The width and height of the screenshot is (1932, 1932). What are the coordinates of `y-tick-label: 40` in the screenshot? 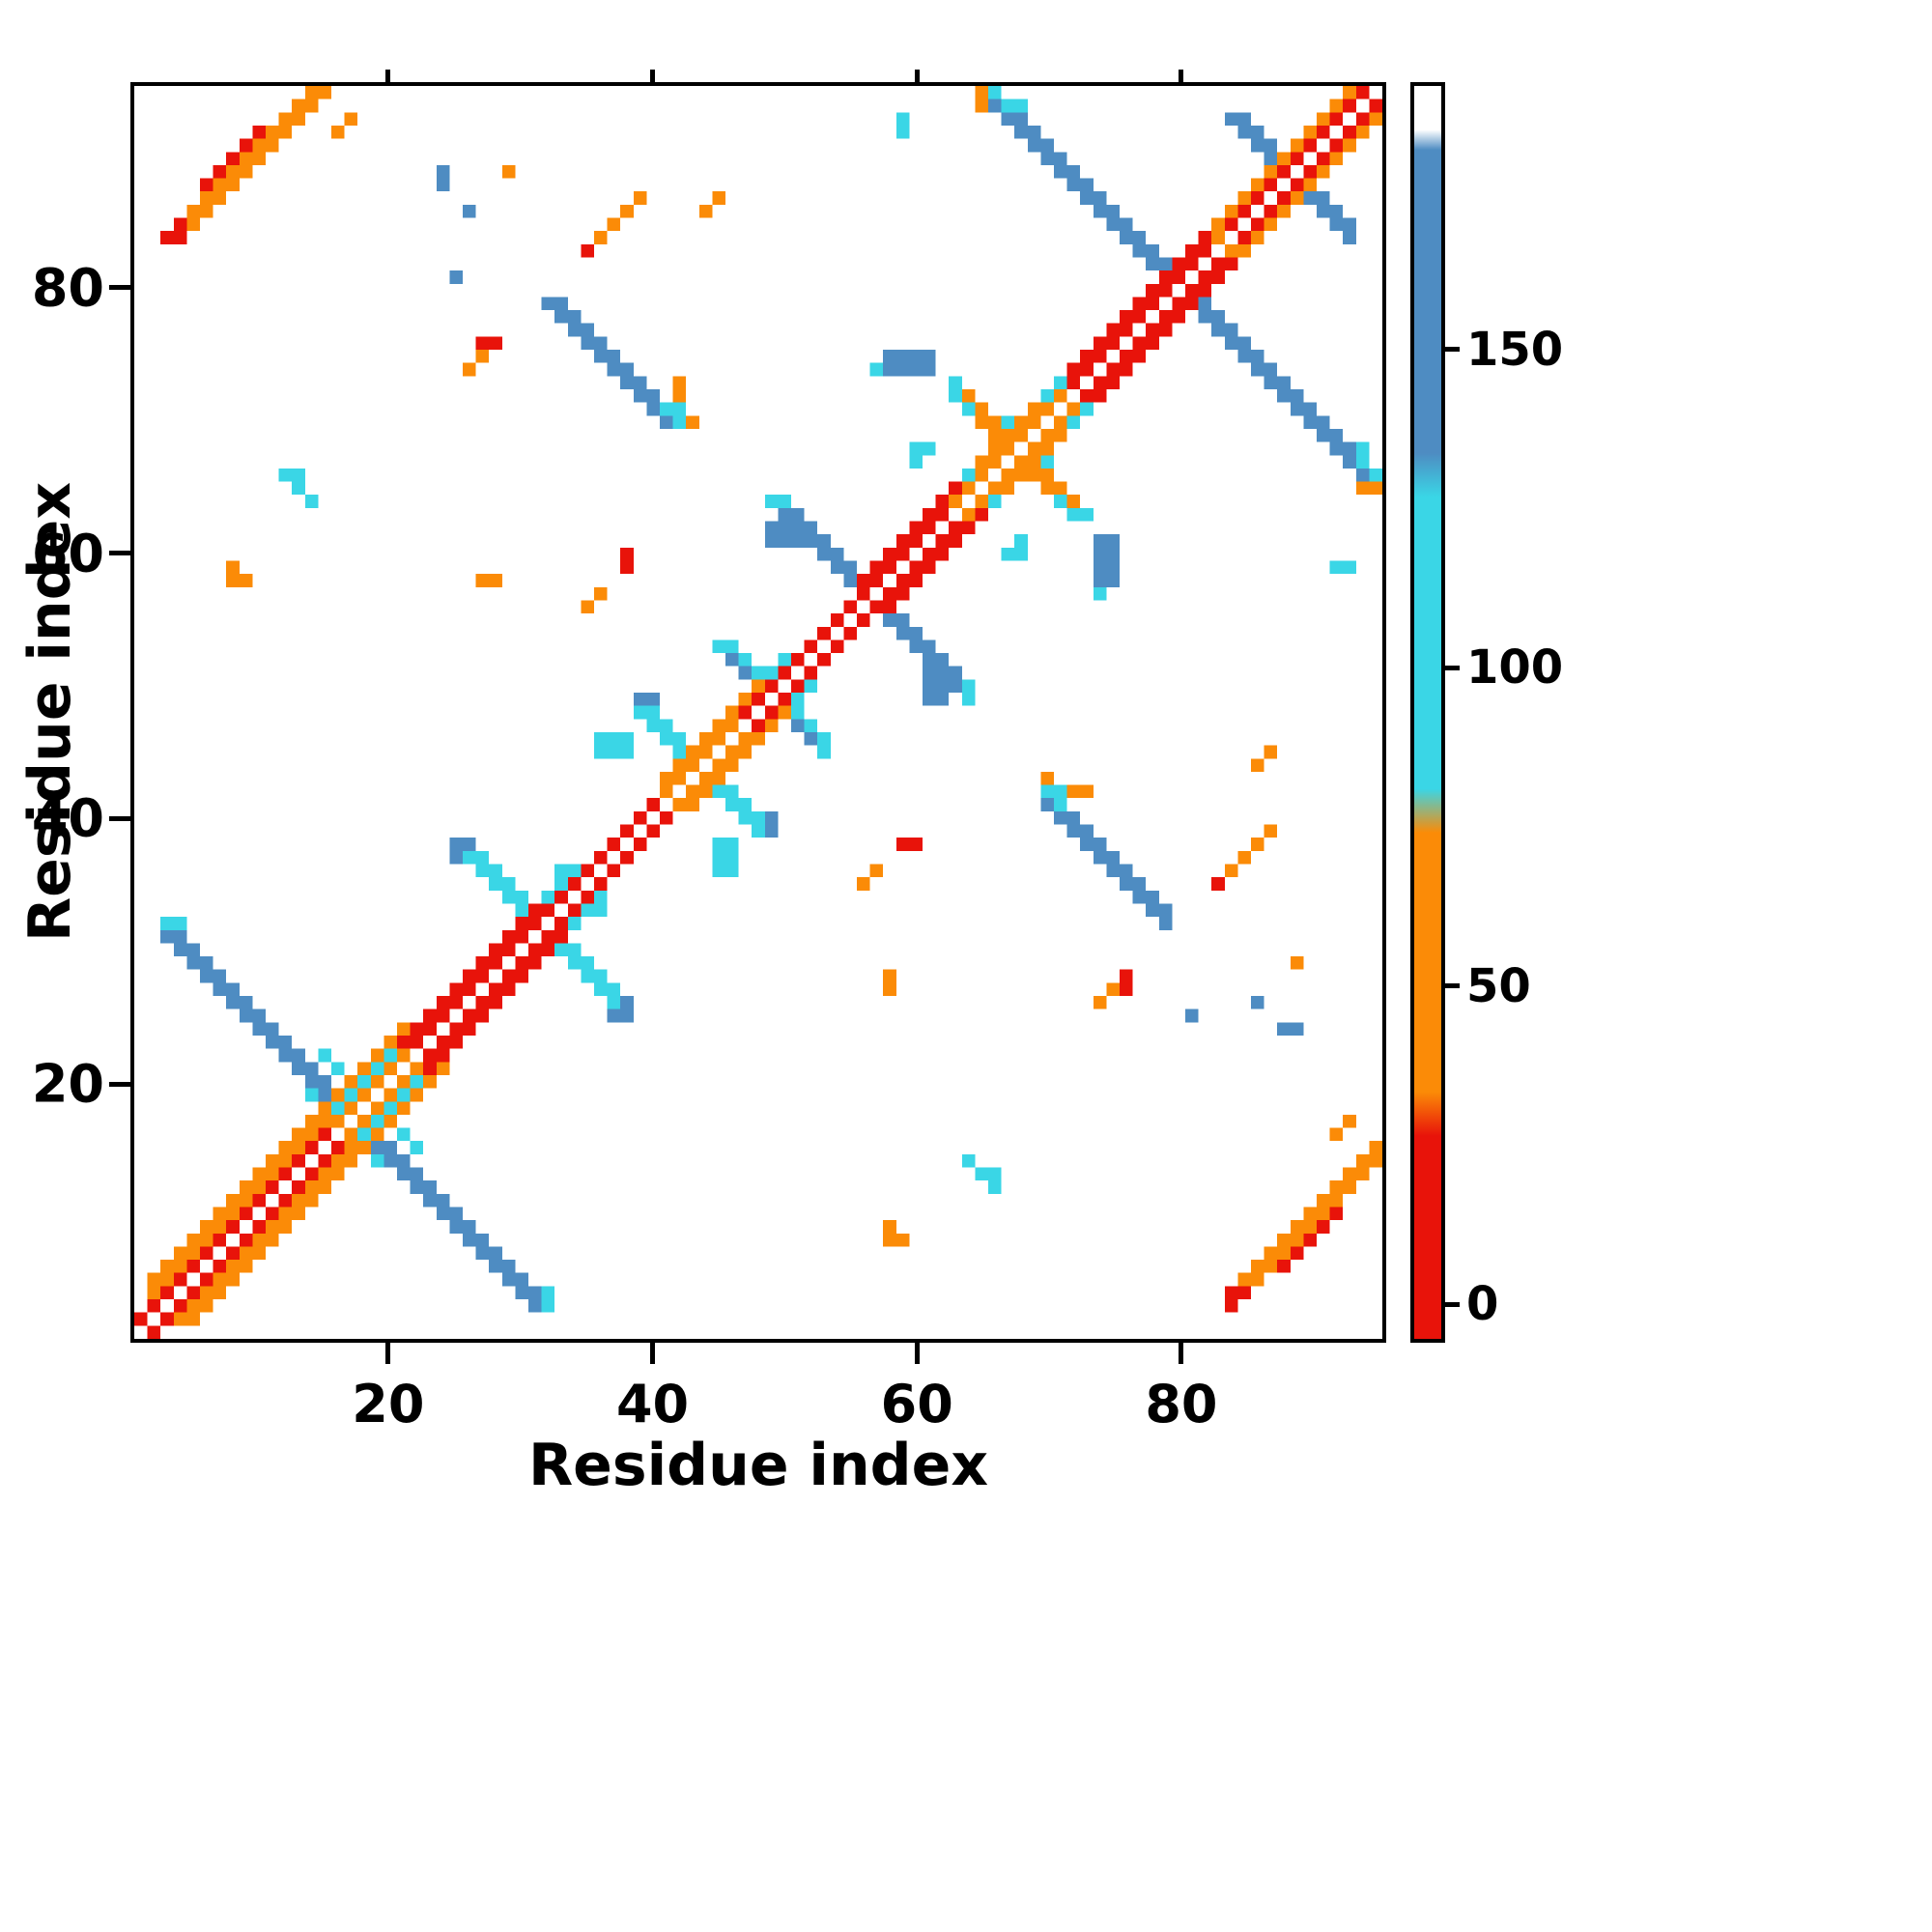 It's located at (67, 818).